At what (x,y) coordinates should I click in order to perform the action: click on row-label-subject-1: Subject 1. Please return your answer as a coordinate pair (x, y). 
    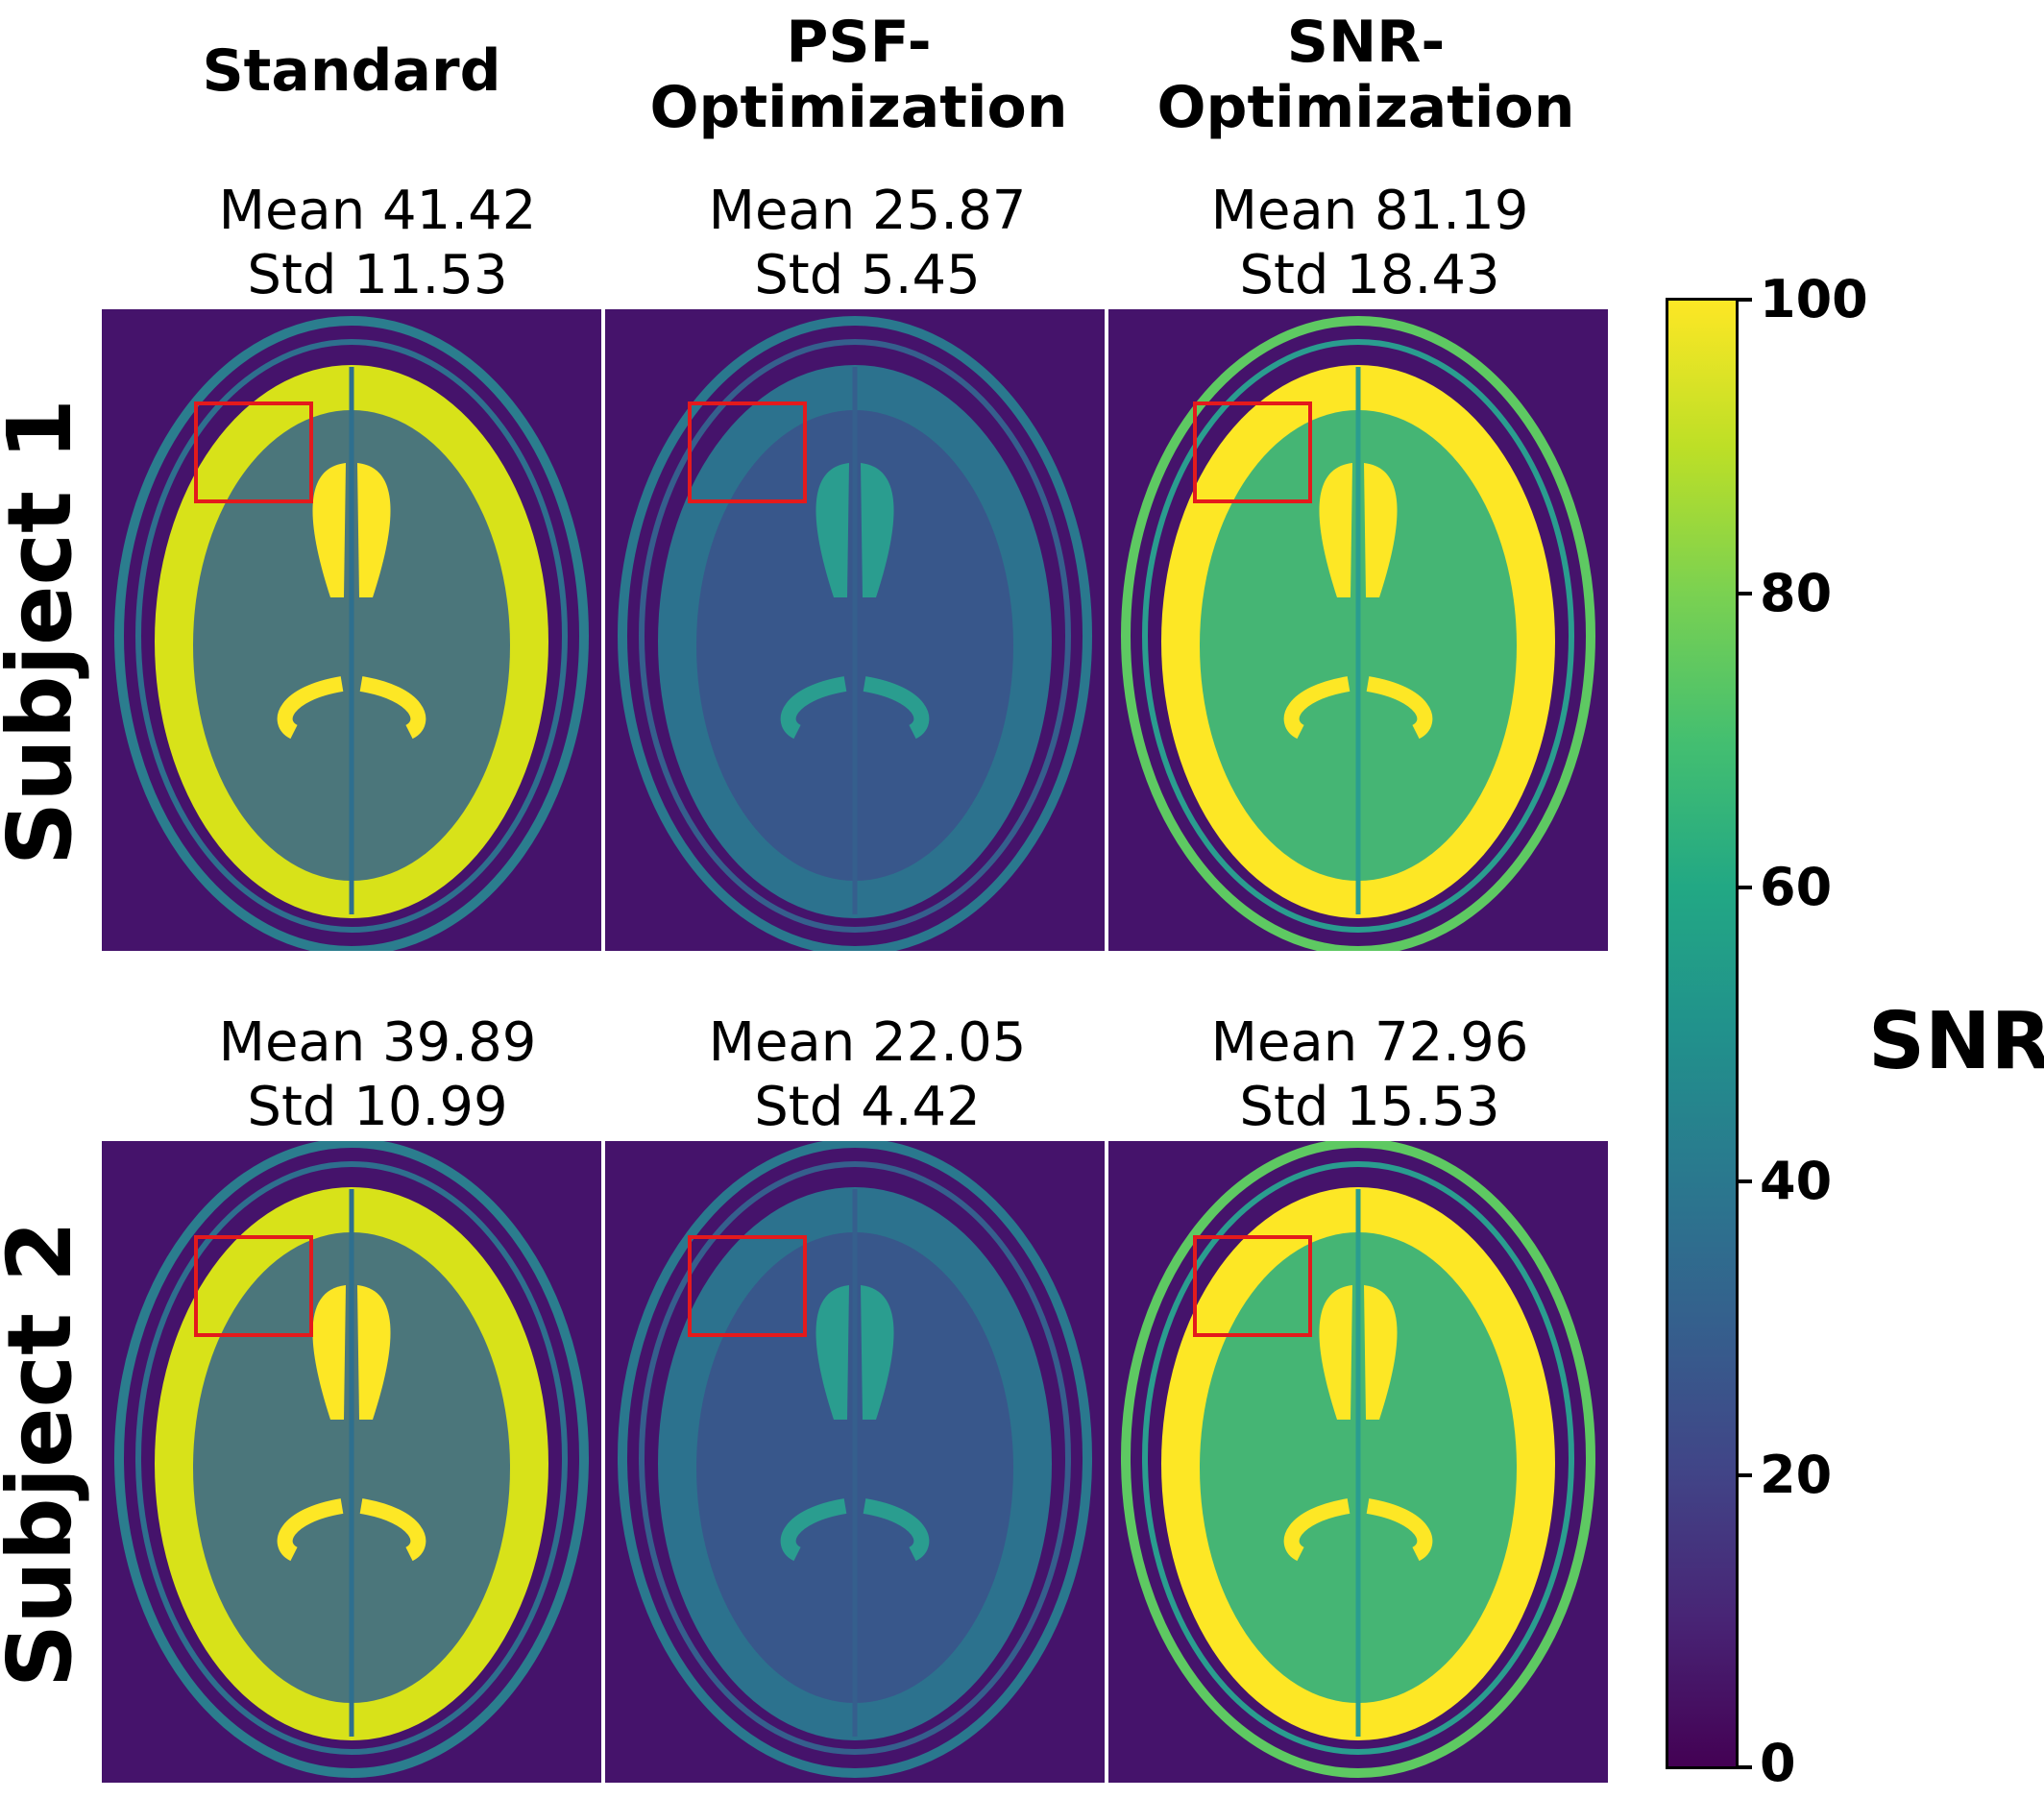
    Looking at the image, I should click on (45, 632).